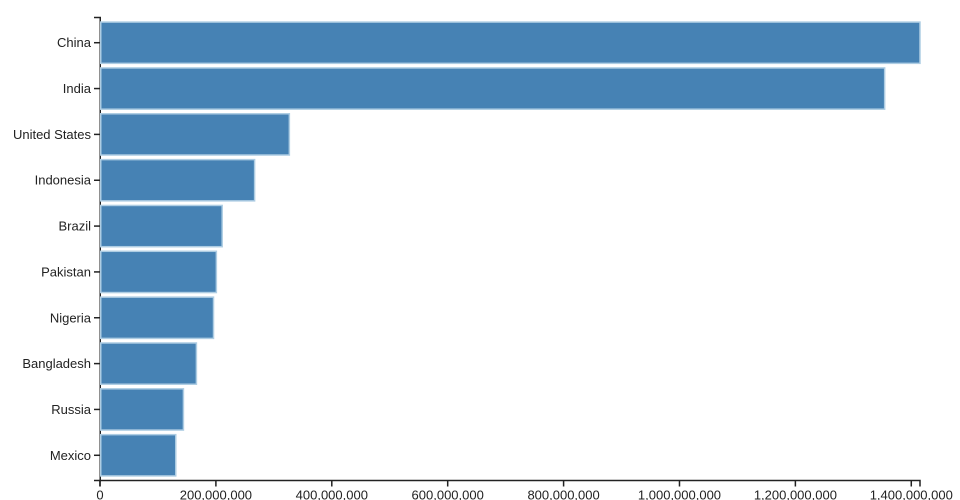 The image size is (960, 500). Describe the element at coordinates (178, 180) in the screenshot. I see `bar-indonesia` at that location.